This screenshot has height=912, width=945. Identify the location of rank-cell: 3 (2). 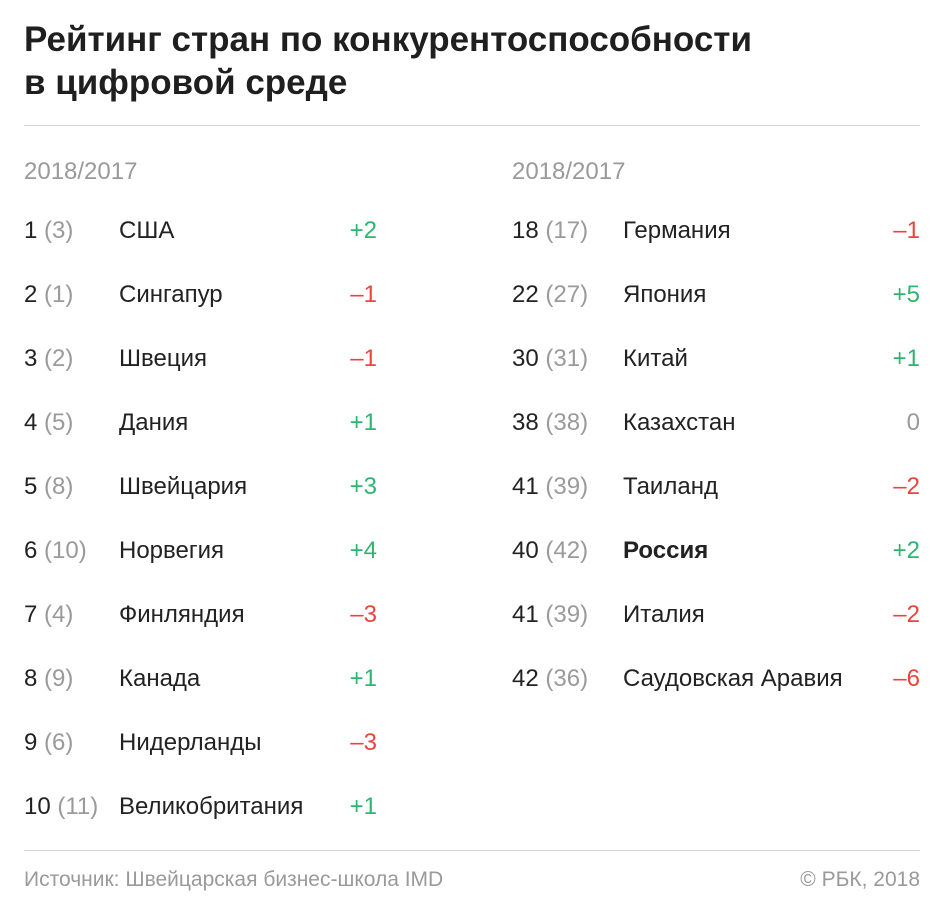
(48, 359).